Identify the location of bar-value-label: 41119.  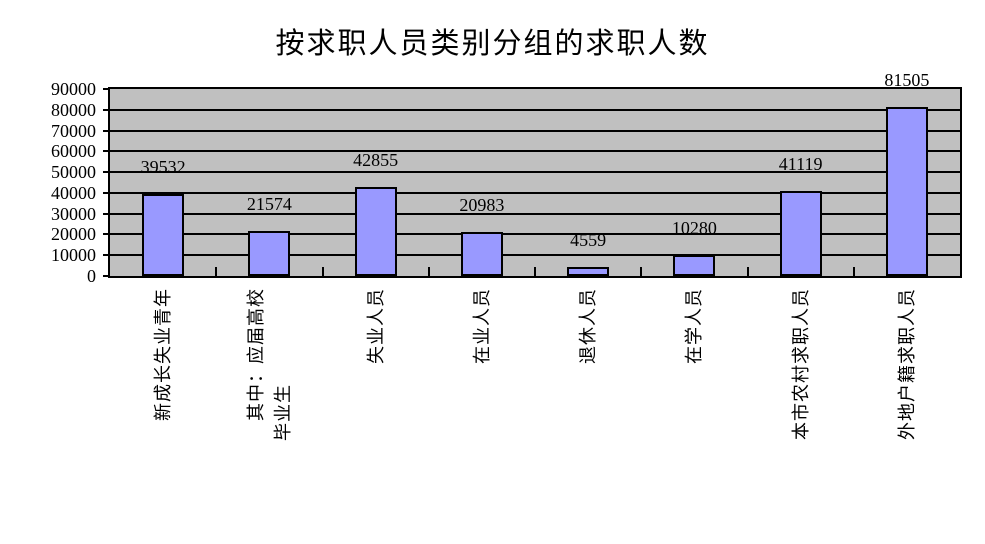
(800, 163).